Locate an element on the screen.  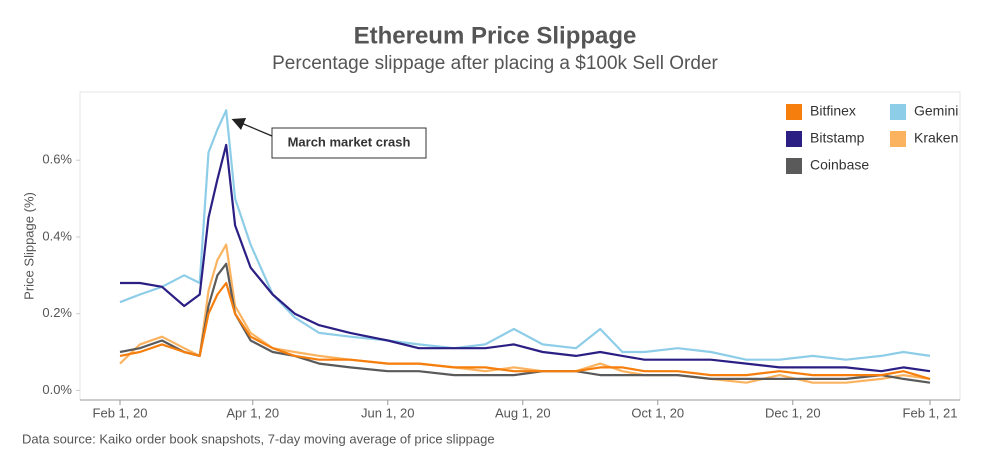
x-tick-label: Oct 1, 20 is located at coordinates (657, 412).